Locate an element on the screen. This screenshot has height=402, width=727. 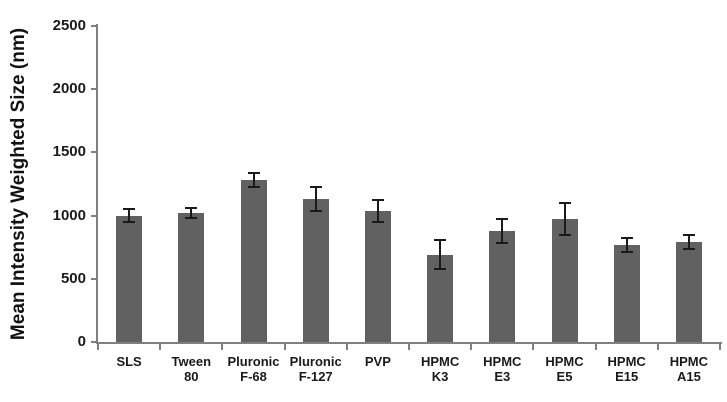
x-category-label: Tween 80 is located at coordinates (191, 369).